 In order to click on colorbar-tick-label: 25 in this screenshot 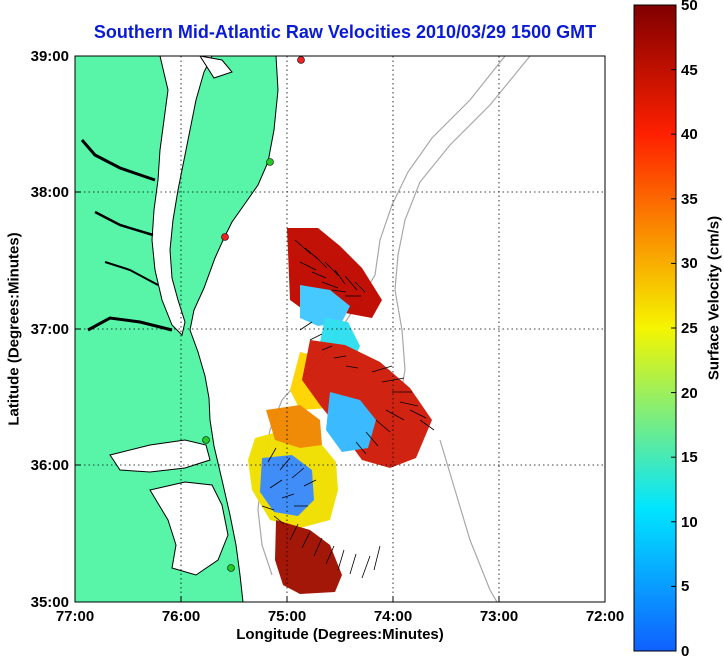, I will do `click(689, 328)`.